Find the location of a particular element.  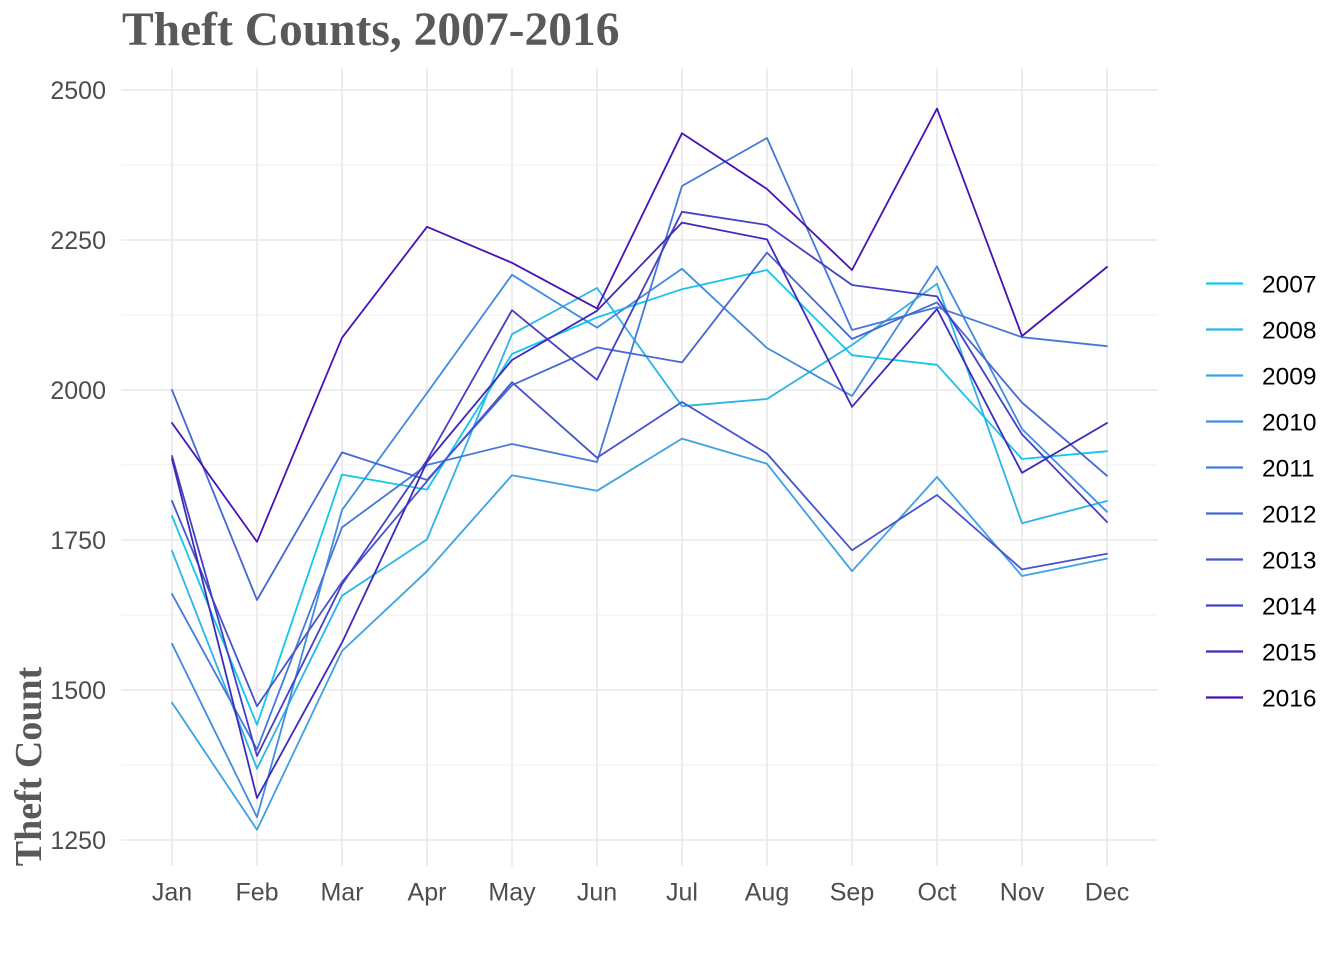

svg-text: 1500 is located at coordinates (78, 691).